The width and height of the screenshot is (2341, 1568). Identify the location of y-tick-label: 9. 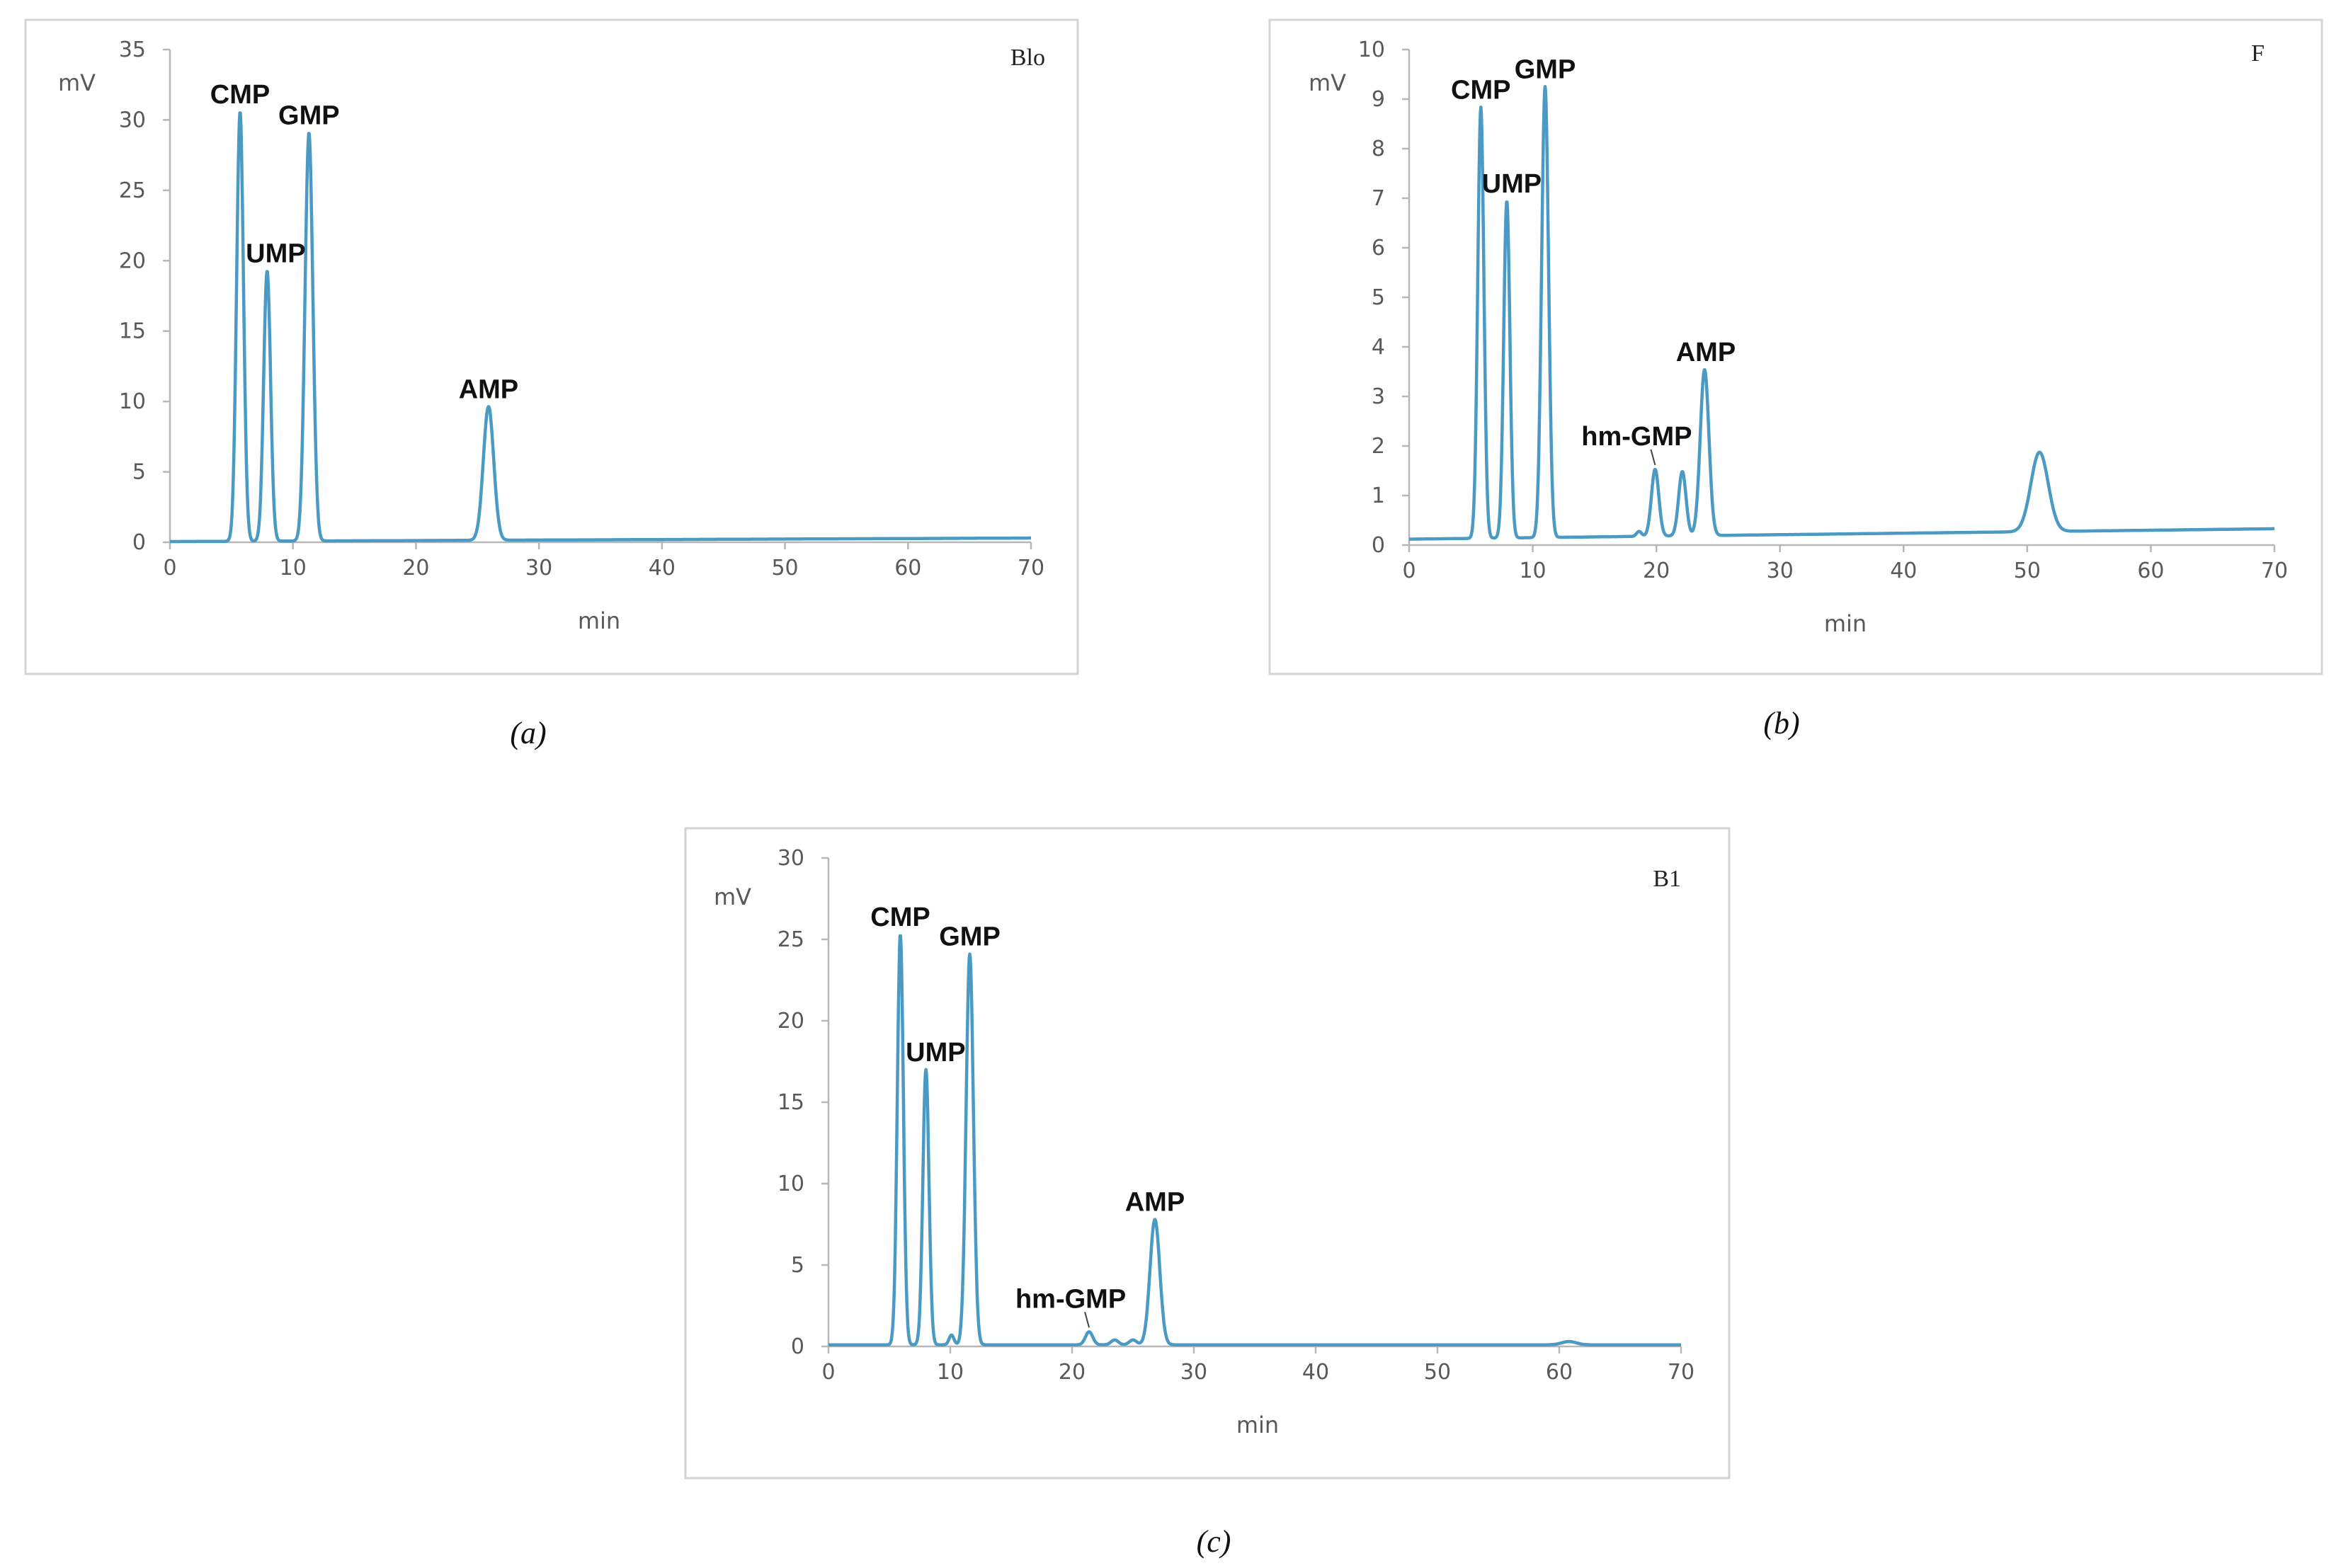
(1378, 99).